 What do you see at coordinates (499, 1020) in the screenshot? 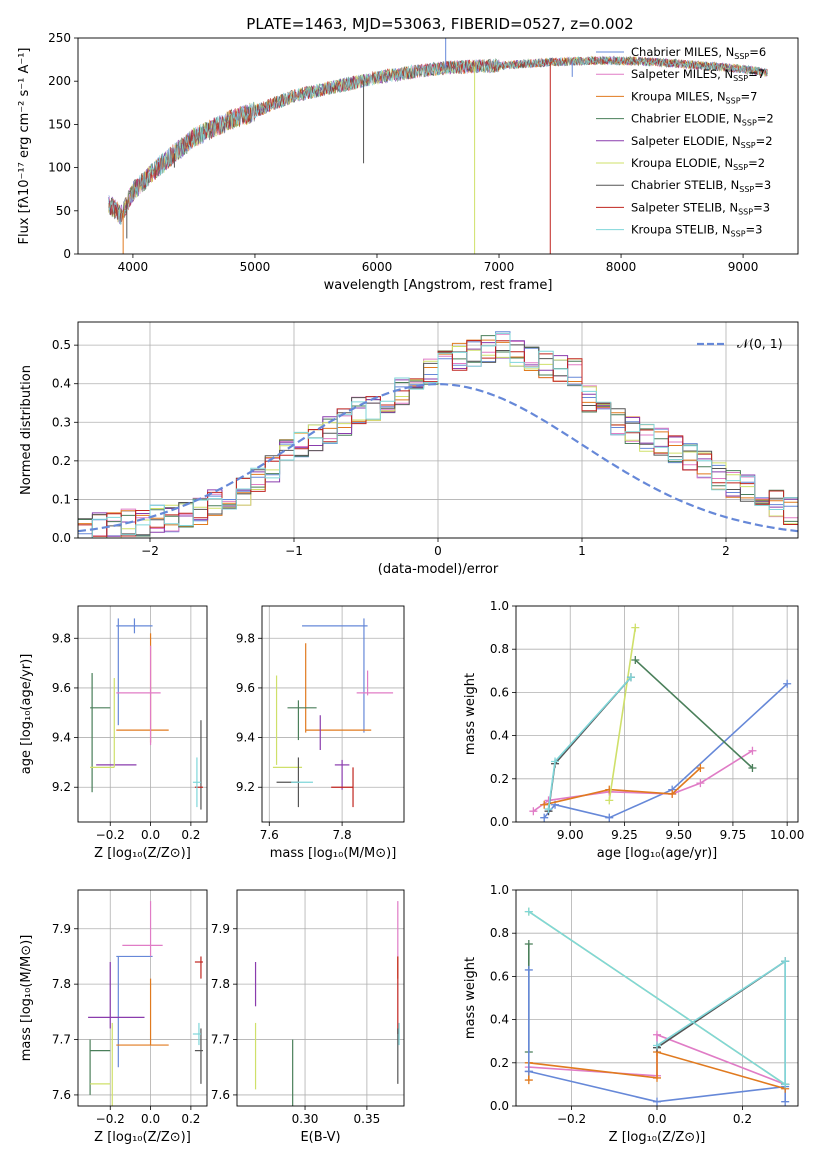
I see `y-tick-label: 0.4` at bounding box center [499, 1020].